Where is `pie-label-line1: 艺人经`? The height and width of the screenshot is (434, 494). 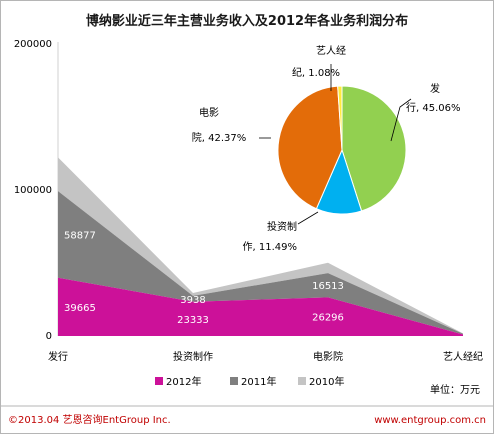
pie-label-line1: 艺人经 is located at coordinates (331, 50).